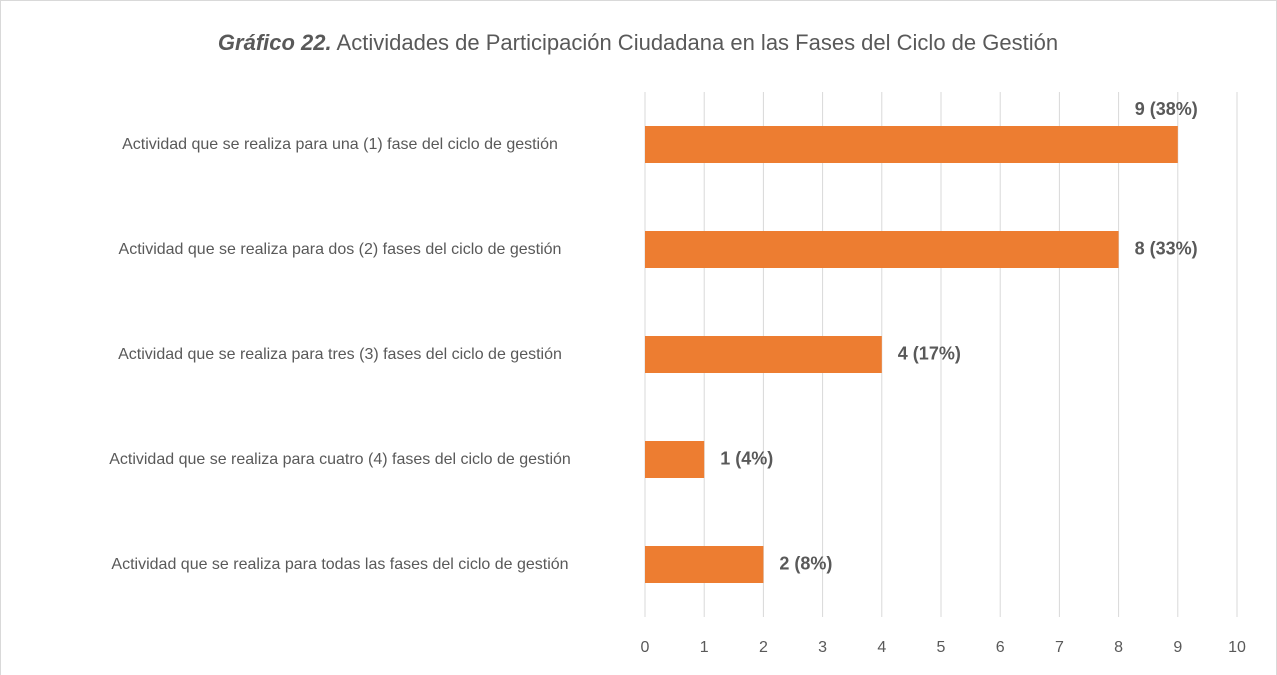 The image size is (1277, 675). What do you see at coordinates (1237, 647) in the screenshot?
I see `x-tick-label: 10` at bounding box center [1237, 647].